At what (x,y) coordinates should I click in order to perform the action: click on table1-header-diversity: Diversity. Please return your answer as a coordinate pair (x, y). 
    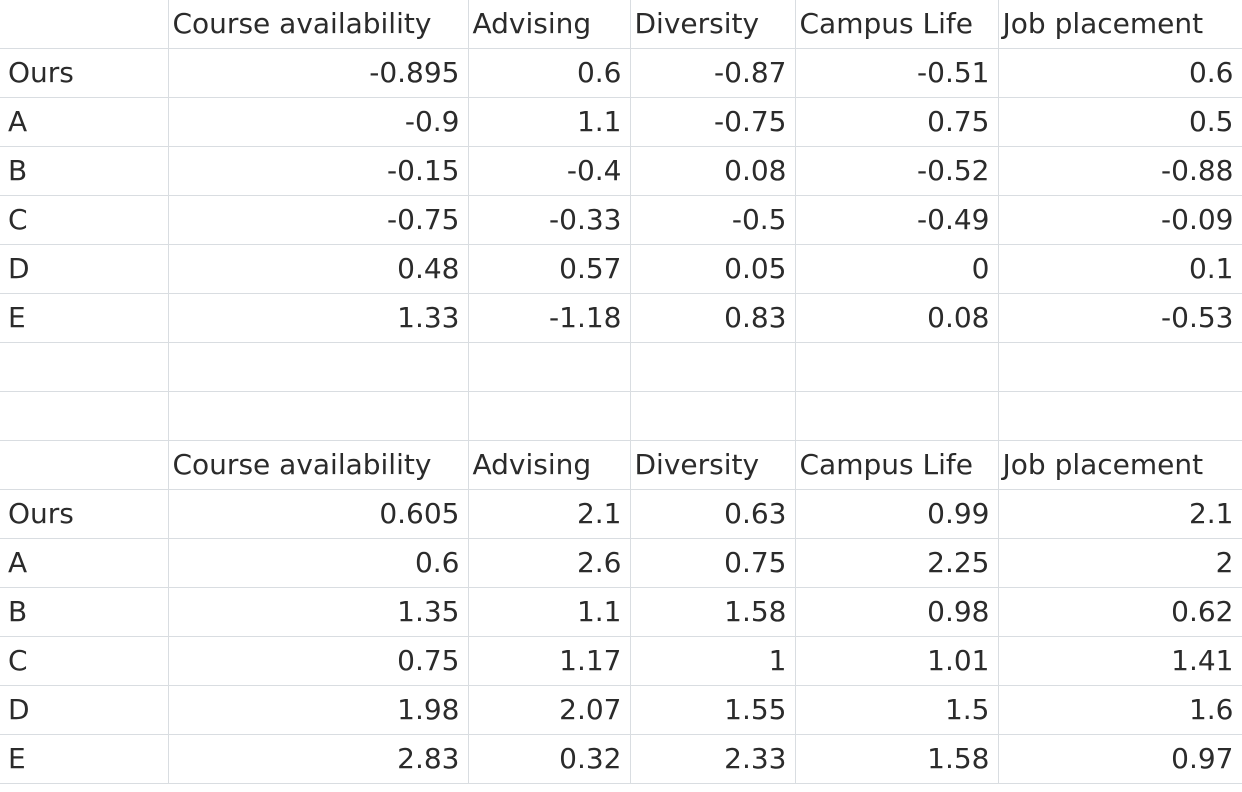
    Looking at the image, I should click on (713, 24).